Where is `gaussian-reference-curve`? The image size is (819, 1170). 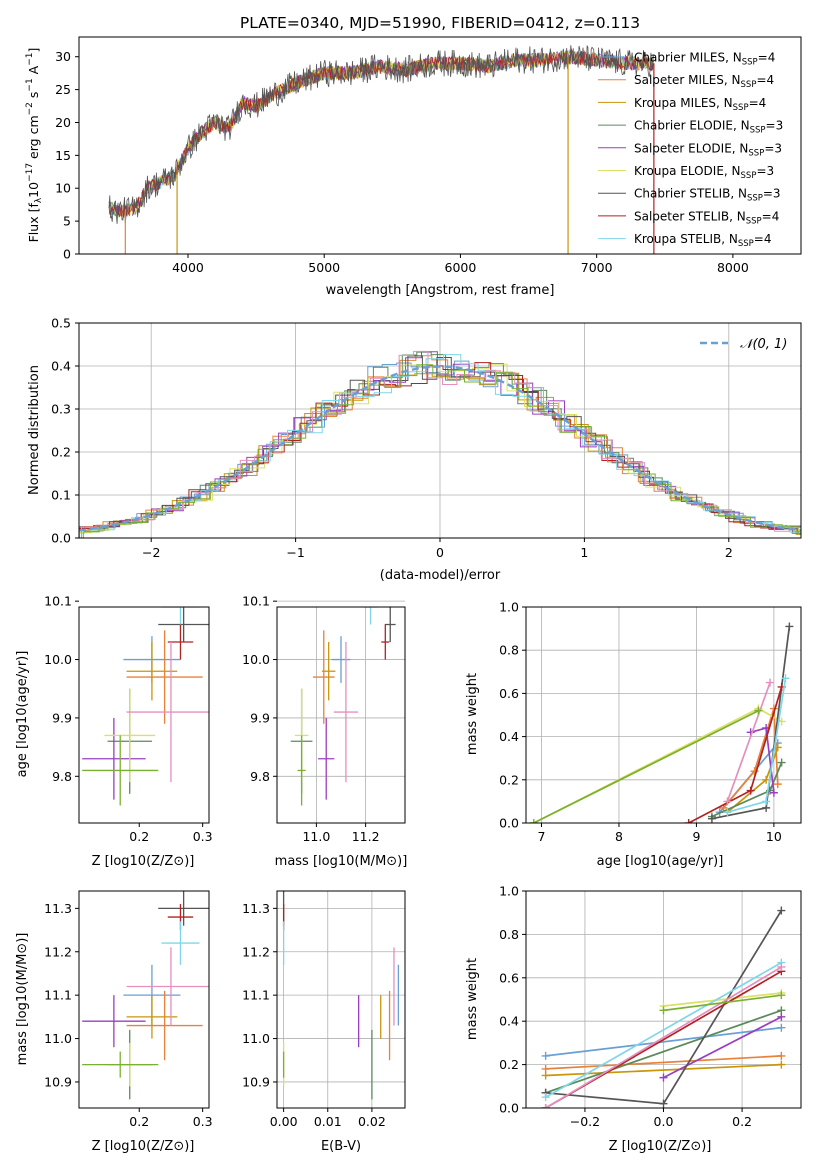
gaussian-reference-curve is located at coordinates (440, 448).